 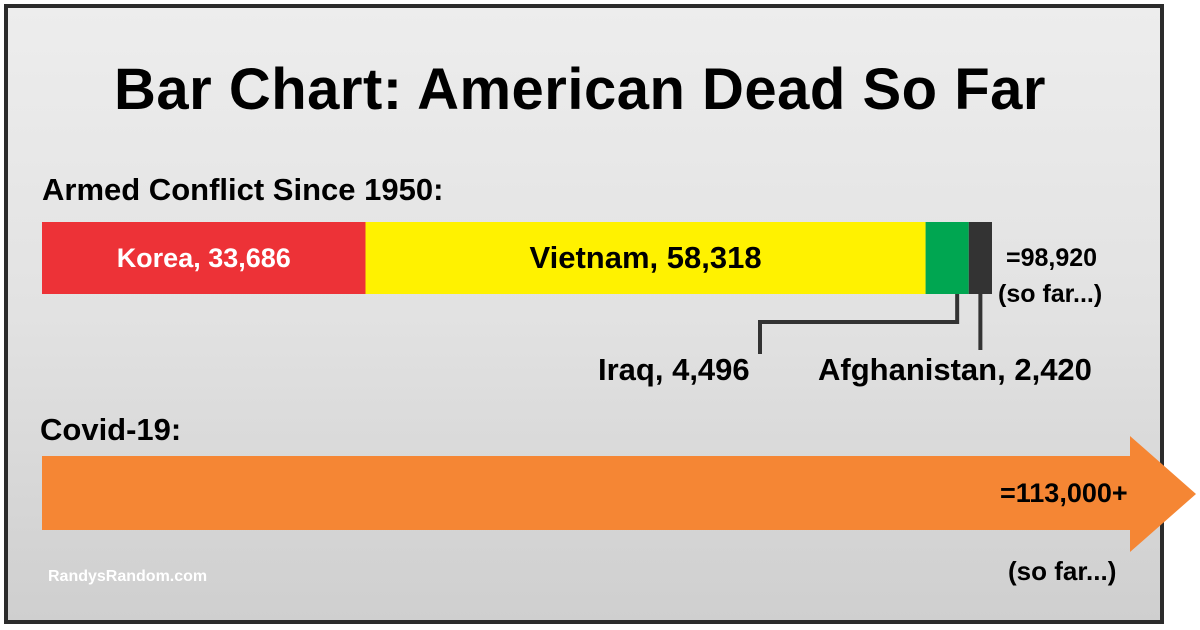 I want to click on vietnam-bar-label: Vietnam, 58,318, so click(x=645, y=257).